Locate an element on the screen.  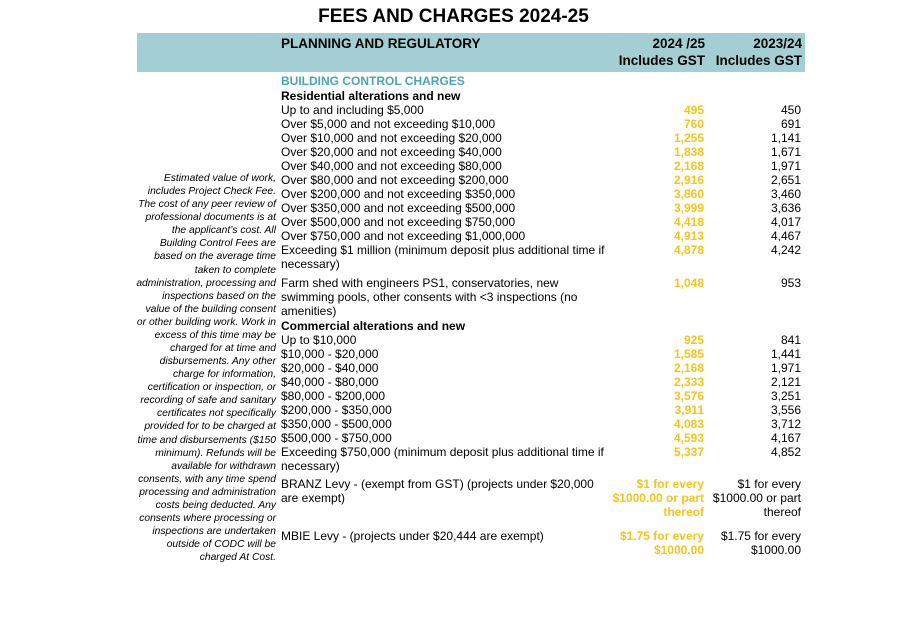
col-2023-heading-line2: Includes GST is located at coordinates (758, 60).